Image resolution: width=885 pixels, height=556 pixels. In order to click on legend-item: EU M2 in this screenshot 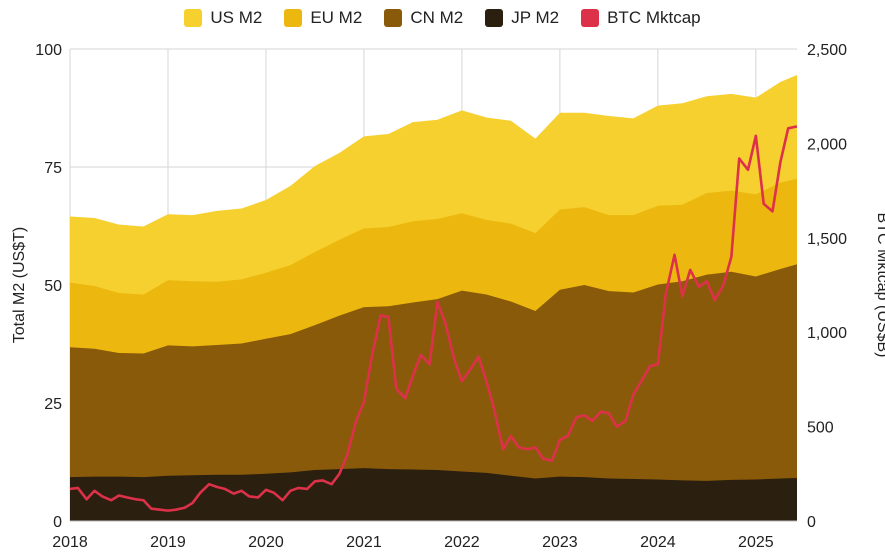, I will do `click(323, 18)`.